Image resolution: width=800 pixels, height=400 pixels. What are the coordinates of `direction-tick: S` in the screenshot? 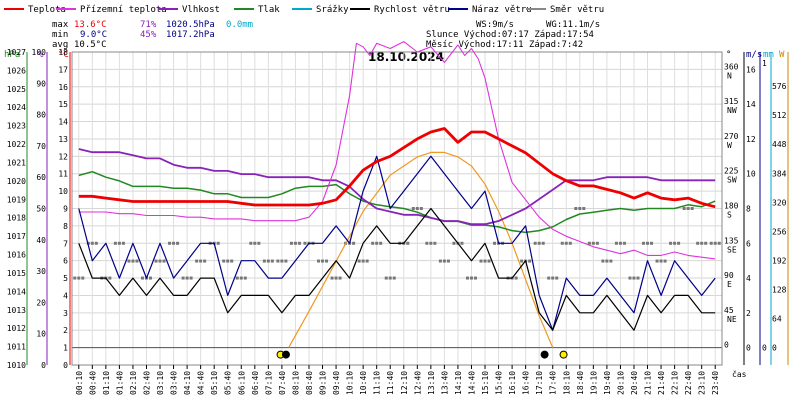 It's located at (729, 215).